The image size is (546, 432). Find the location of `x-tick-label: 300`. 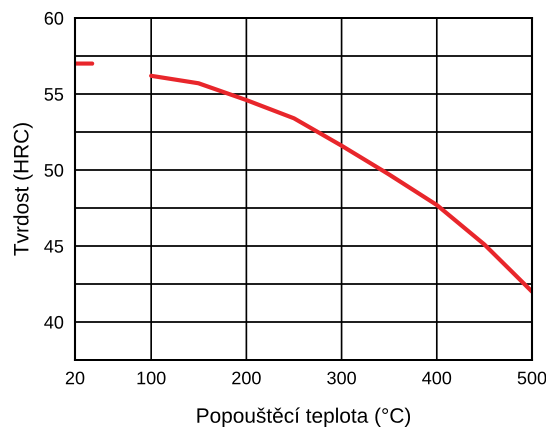

x-tick-label: 300 is located at coordinates (341, 378).